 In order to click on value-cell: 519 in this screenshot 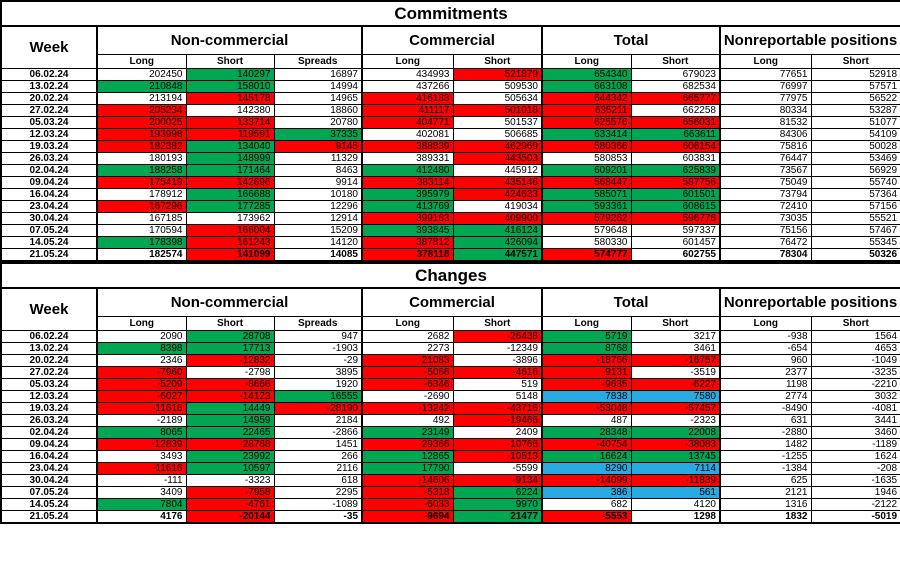, I will do `click(497, 384)`.